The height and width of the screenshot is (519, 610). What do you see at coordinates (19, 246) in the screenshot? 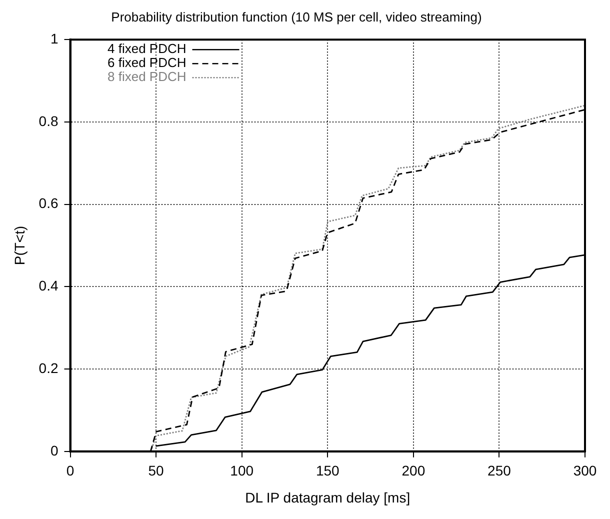
I see `y-axis-title: P(T<t)` at bounding box center [19, 246].